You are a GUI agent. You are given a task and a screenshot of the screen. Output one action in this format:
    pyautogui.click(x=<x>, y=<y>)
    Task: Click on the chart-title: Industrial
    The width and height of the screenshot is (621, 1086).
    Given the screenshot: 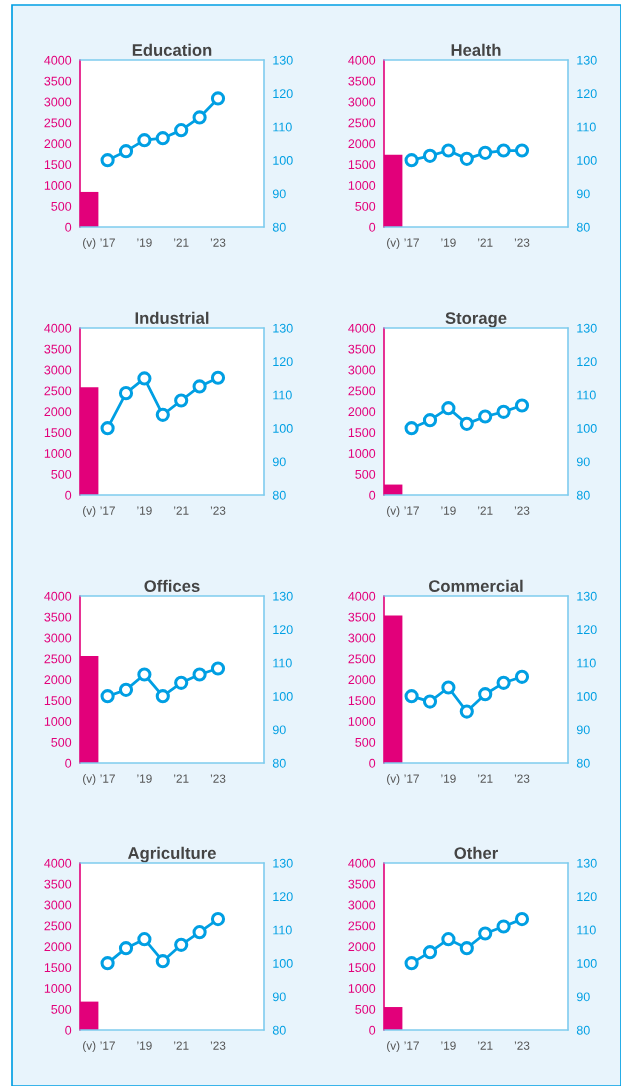 What is the action you would take?
    pyautogui.click(x=172, y=317)
    